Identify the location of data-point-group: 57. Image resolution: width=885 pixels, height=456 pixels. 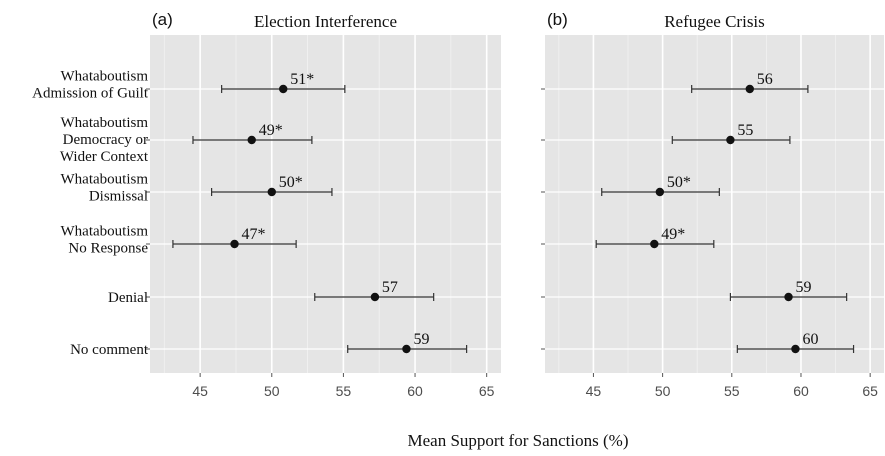
(374, 290).